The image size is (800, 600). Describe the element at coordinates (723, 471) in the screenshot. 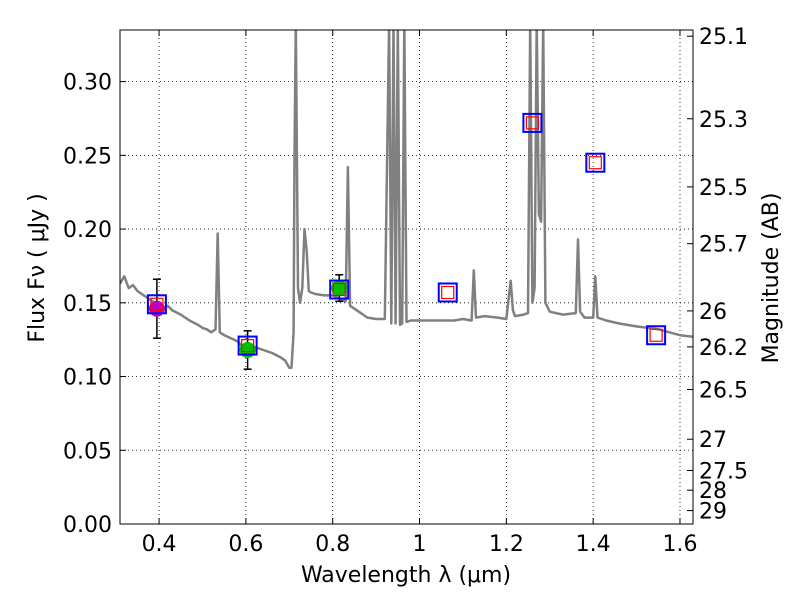

I see `magnitude-tick-label: 27.5` at that location.